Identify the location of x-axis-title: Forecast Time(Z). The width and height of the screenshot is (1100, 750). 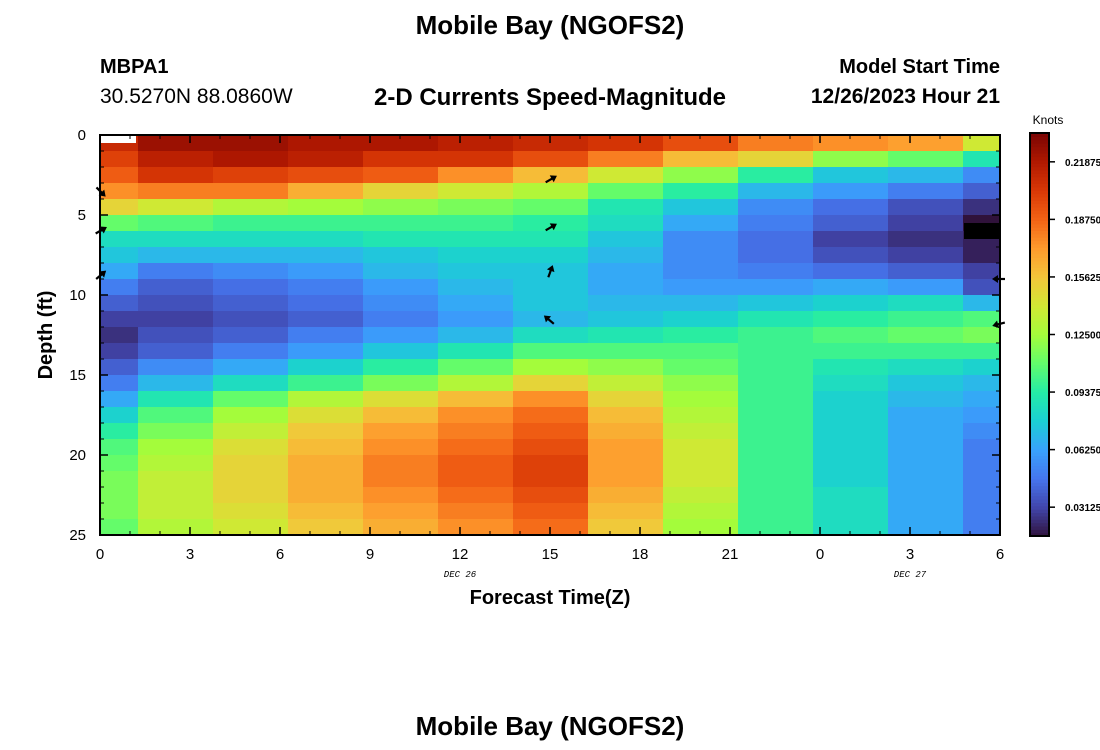
(550, 598).